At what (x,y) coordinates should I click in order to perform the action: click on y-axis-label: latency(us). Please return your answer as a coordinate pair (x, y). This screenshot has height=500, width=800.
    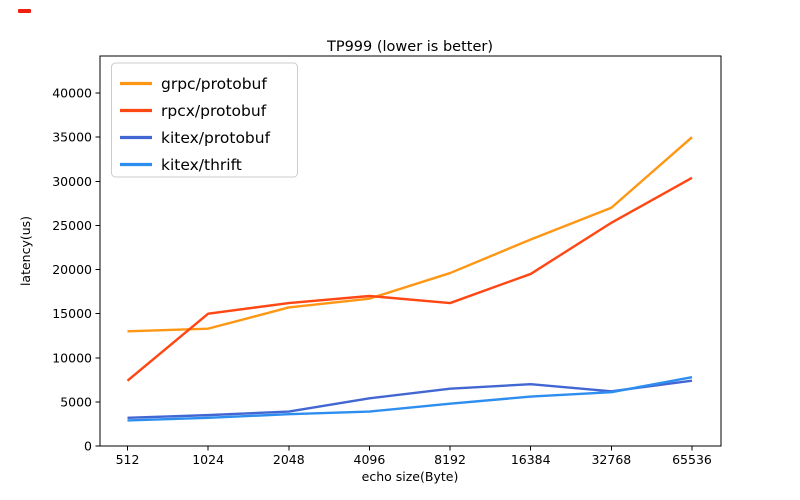
    Looking at the image, I should click on (25, 251).